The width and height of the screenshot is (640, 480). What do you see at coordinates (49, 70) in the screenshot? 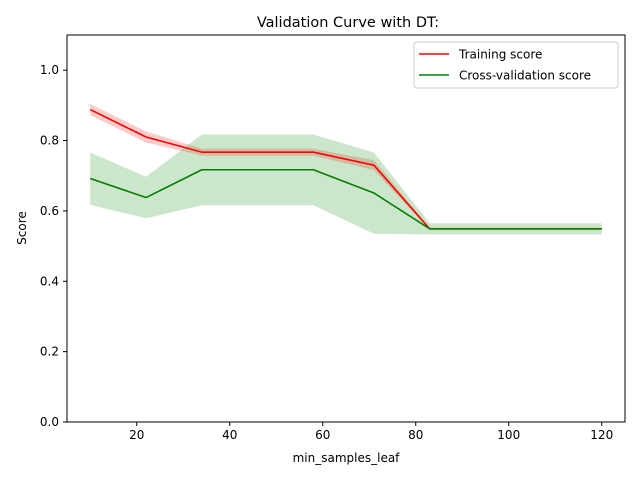
I see `y-tick-label: 1.0` at bounding box center [49, 70].